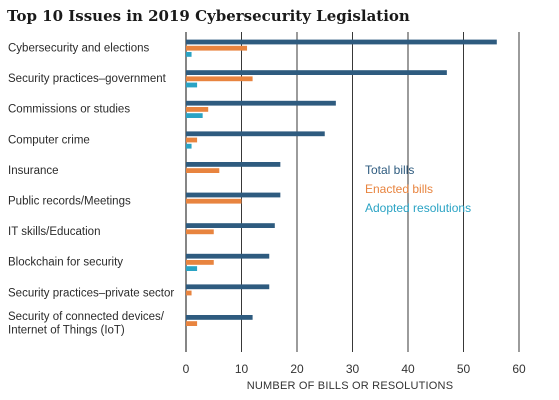 Image resolution: width=559 pixels, height=400 pixels. I want to click on x-tick-label: 60, so click(519, 369).